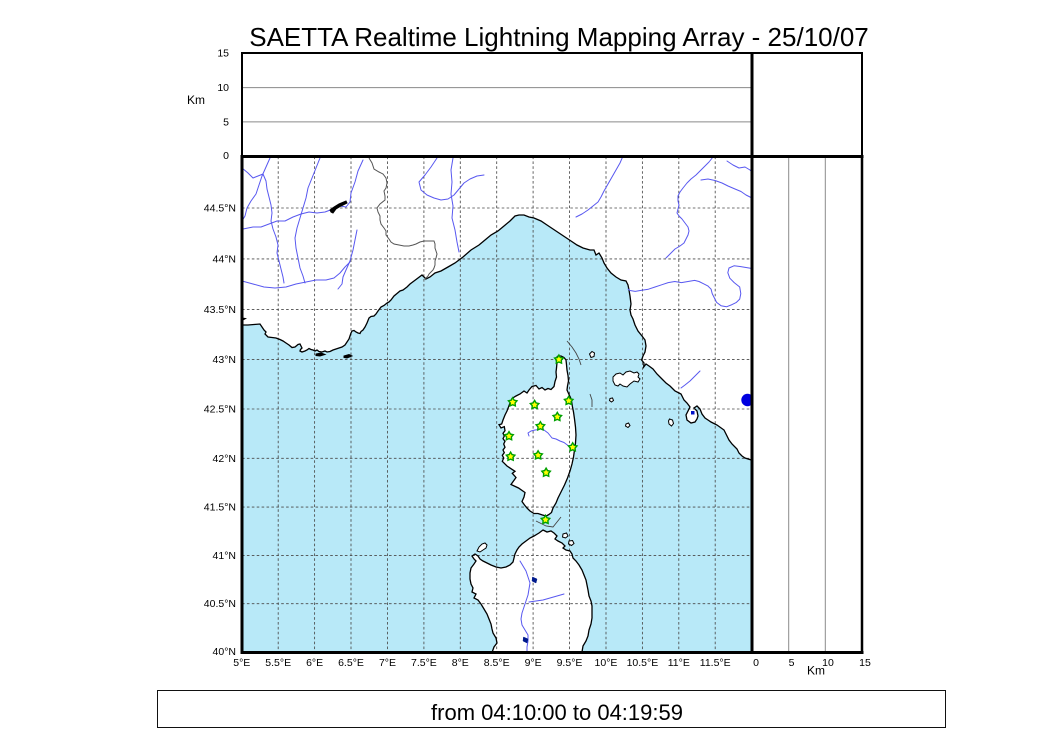 This screenshot has width=1050, height=750. What do you see at coordinates (314, 663) in the screenshot?
I see `svg-text: 6°E` at bounding box center [314, 663].